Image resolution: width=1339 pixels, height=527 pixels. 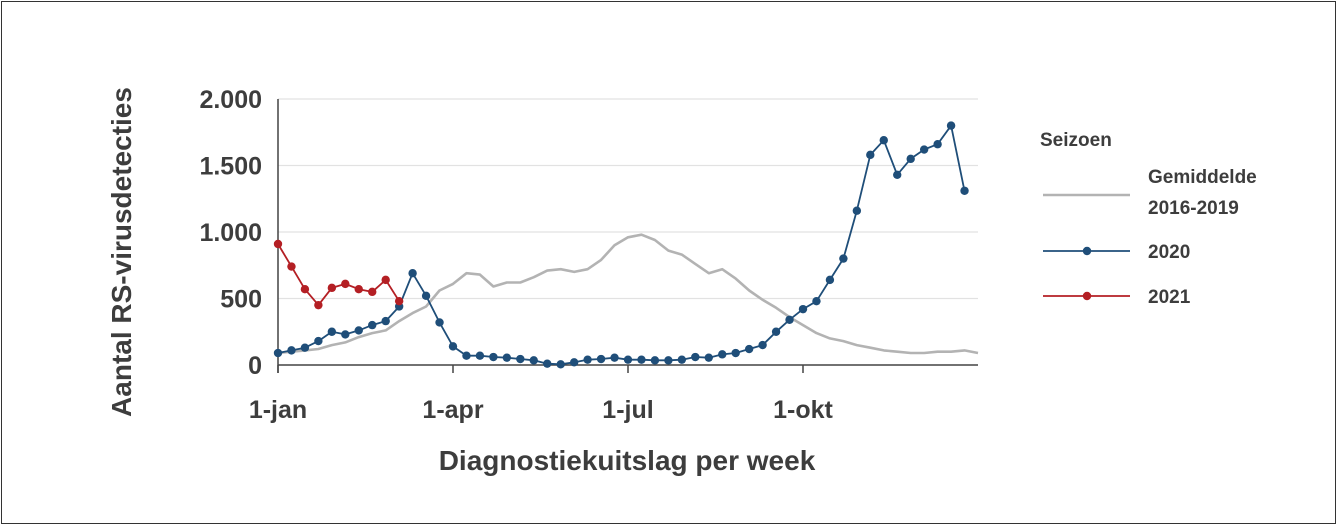 I want to click on y-tick-labels: 0 500 1.000 1.500 2.000, so click(x=230, y=233).